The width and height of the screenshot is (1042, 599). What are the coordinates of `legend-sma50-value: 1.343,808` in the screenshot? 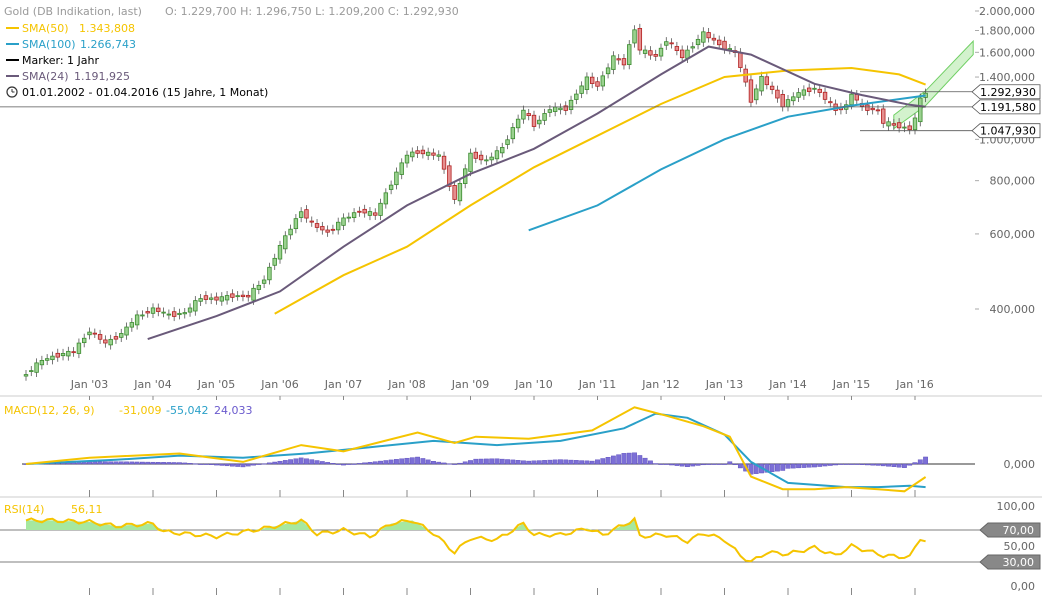 It's located at (107, 28).